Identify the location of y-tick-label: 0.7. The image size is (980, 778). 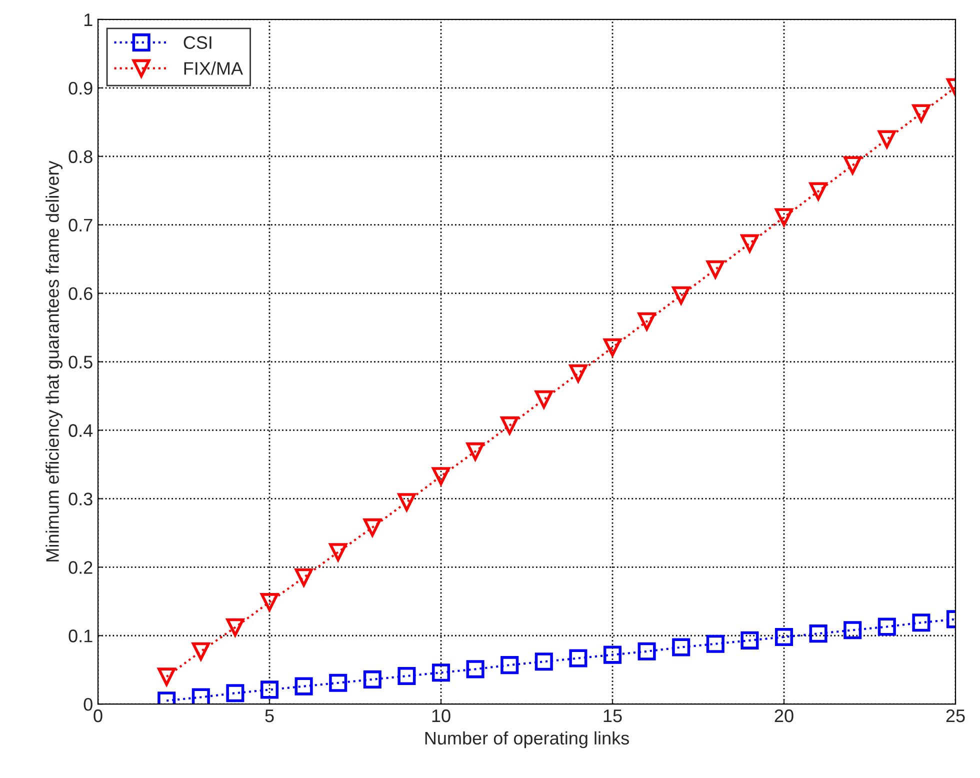
(80, 225).